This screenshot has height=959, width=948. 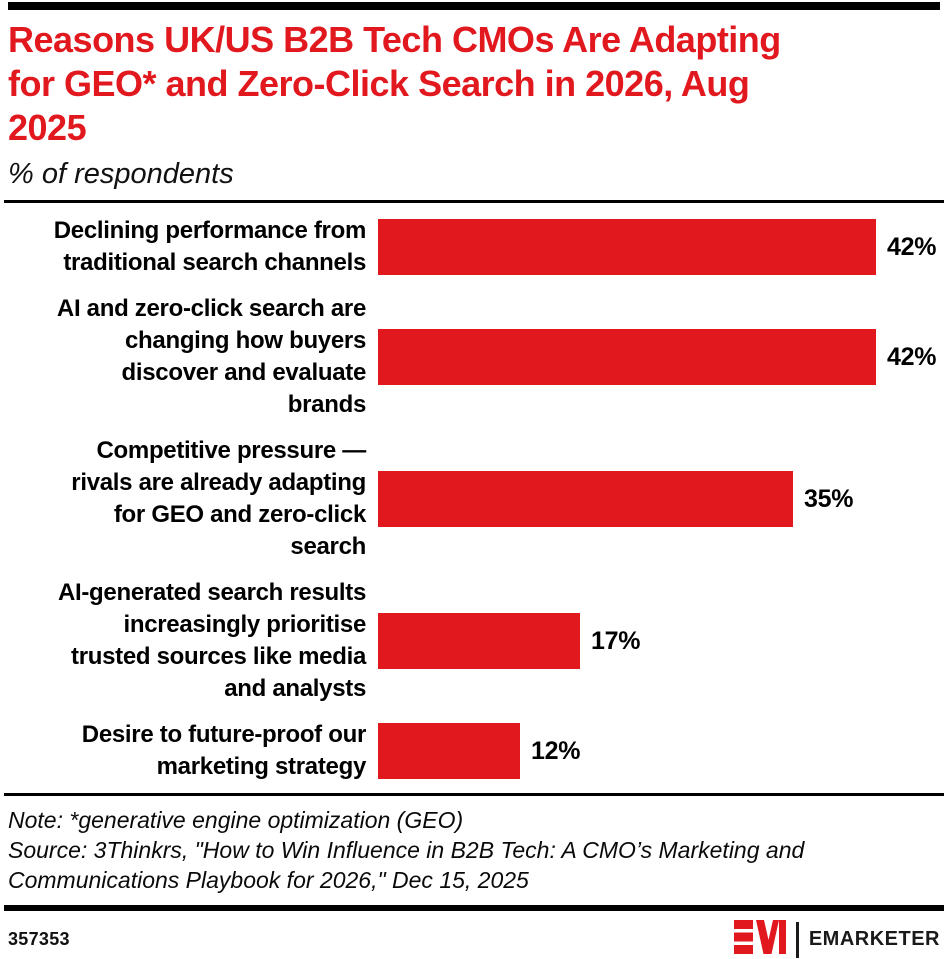 What do you see at coordinates (474, 6) in the screenshot?
I see `top-accent-bar` at bounding box center [474, 6].